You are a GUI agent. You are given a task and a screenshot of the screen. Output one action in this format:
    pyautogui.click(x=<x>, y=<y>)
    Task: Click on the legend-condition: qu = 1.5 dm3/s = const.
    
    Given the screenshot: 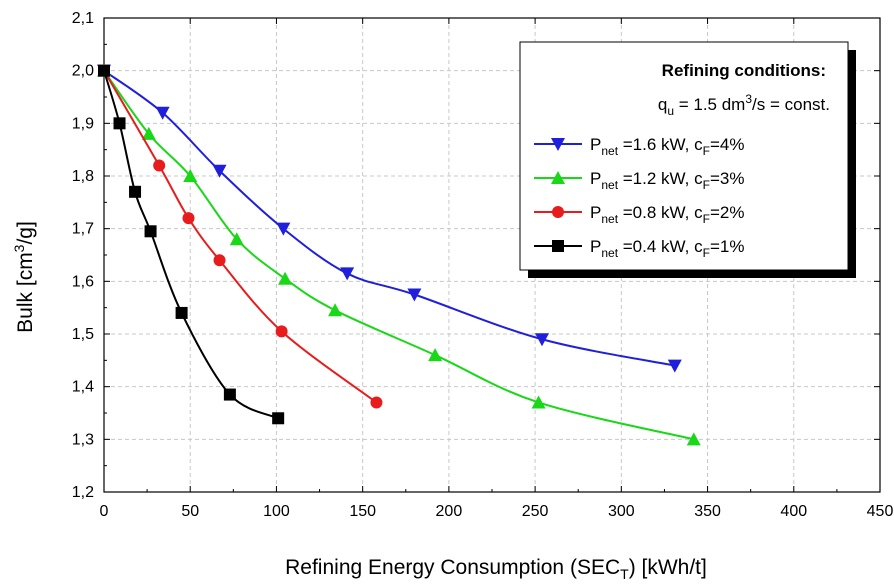 What is the action you would take?
    pyautogui.click(x=744, y=105)
    